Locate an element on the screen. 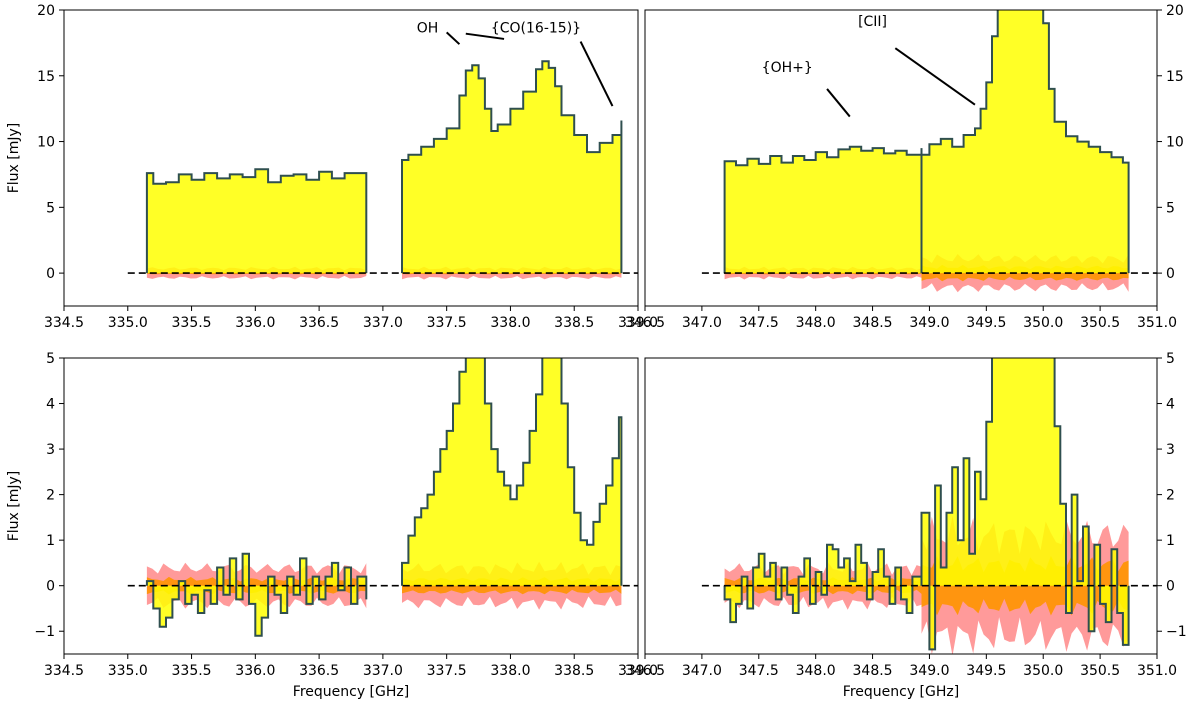  x-tick-label: 348.5 is located at coordinates (873, 671).